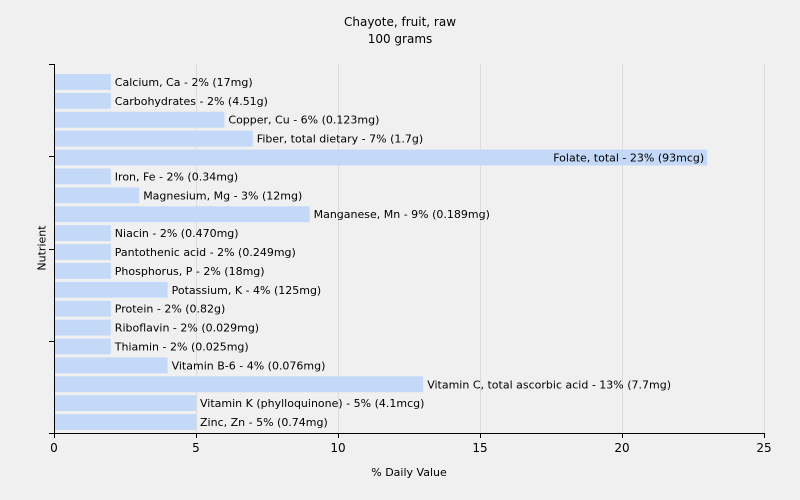 This screenshot has height=500, width=800. I want to click on bar-label: Potassium, K - 4% (125mg), so click(247, 290).